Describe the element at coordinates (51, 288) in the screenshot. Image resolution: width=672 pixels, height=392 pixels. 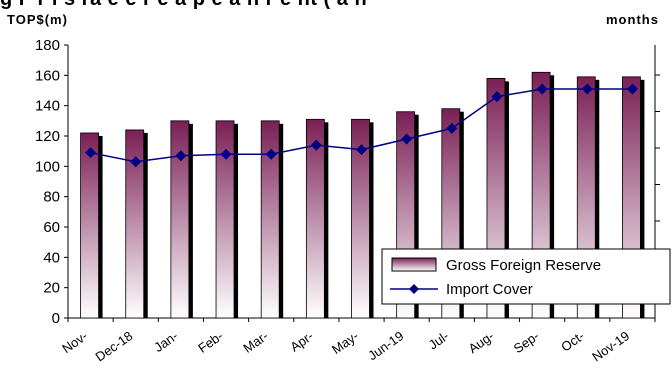
I see `y-tick-label: 20` at that location.